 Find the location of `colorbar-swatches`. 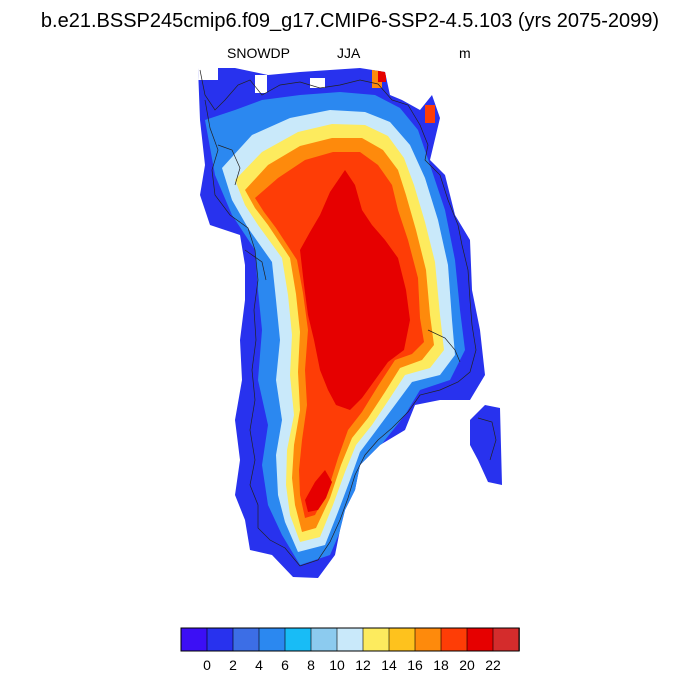

colorbar-swatches is located at coordinates (350, 639).